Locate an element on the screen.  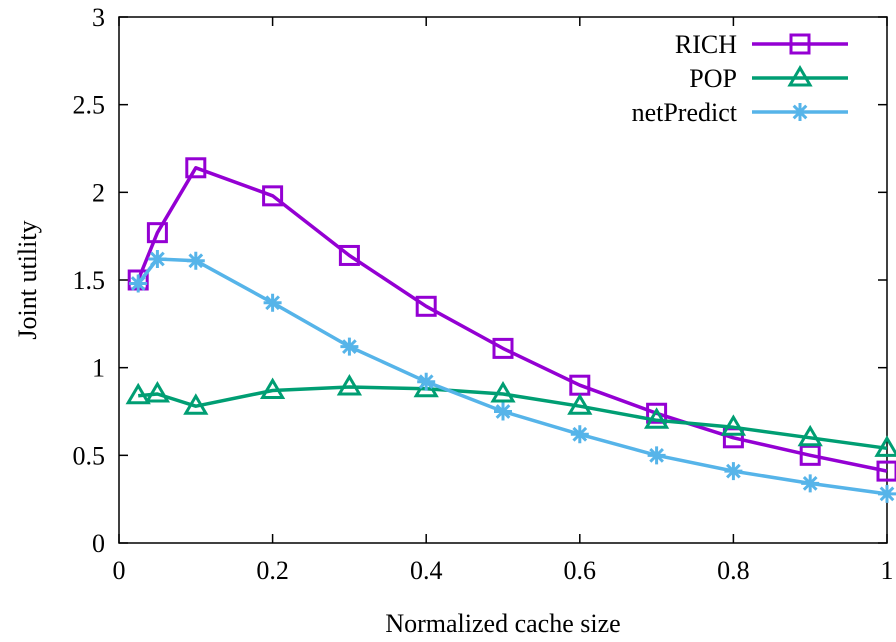
y-tick-label: 2 is located at coordinates (98, 192).